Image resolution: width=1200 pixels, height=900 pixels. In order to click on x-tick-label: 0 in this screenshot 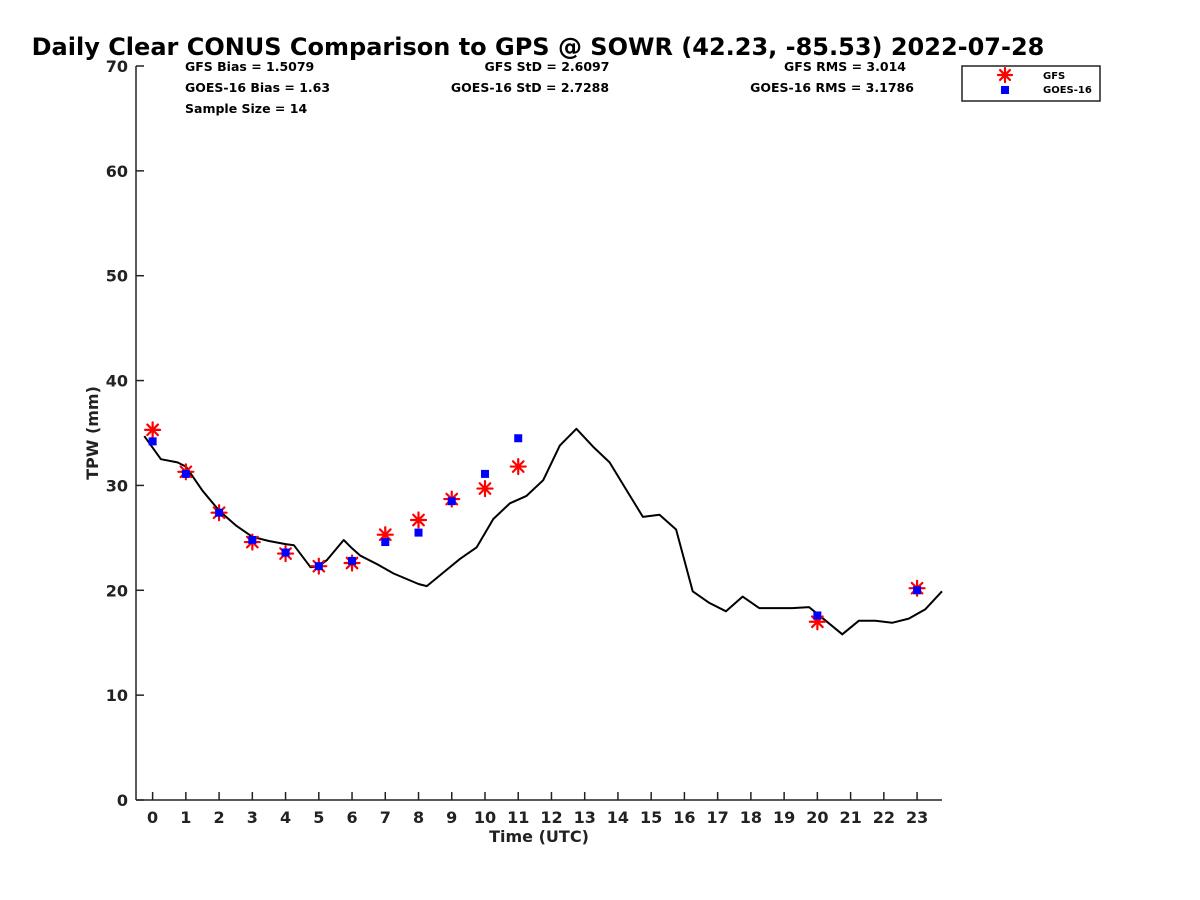, I will do `click(152, 817)`.